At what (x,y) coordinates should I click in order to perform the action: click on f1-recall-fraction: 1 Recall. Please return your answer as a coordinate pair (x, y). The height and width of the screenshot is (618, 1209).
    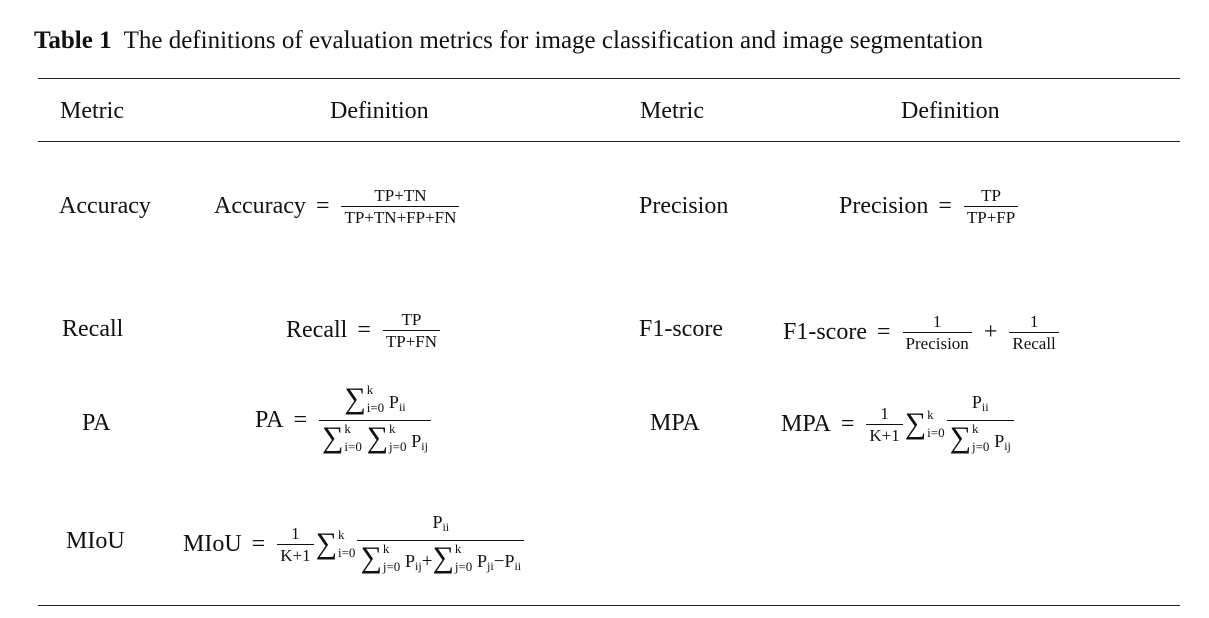
    Looking at the image, I should click on (1034, 332).